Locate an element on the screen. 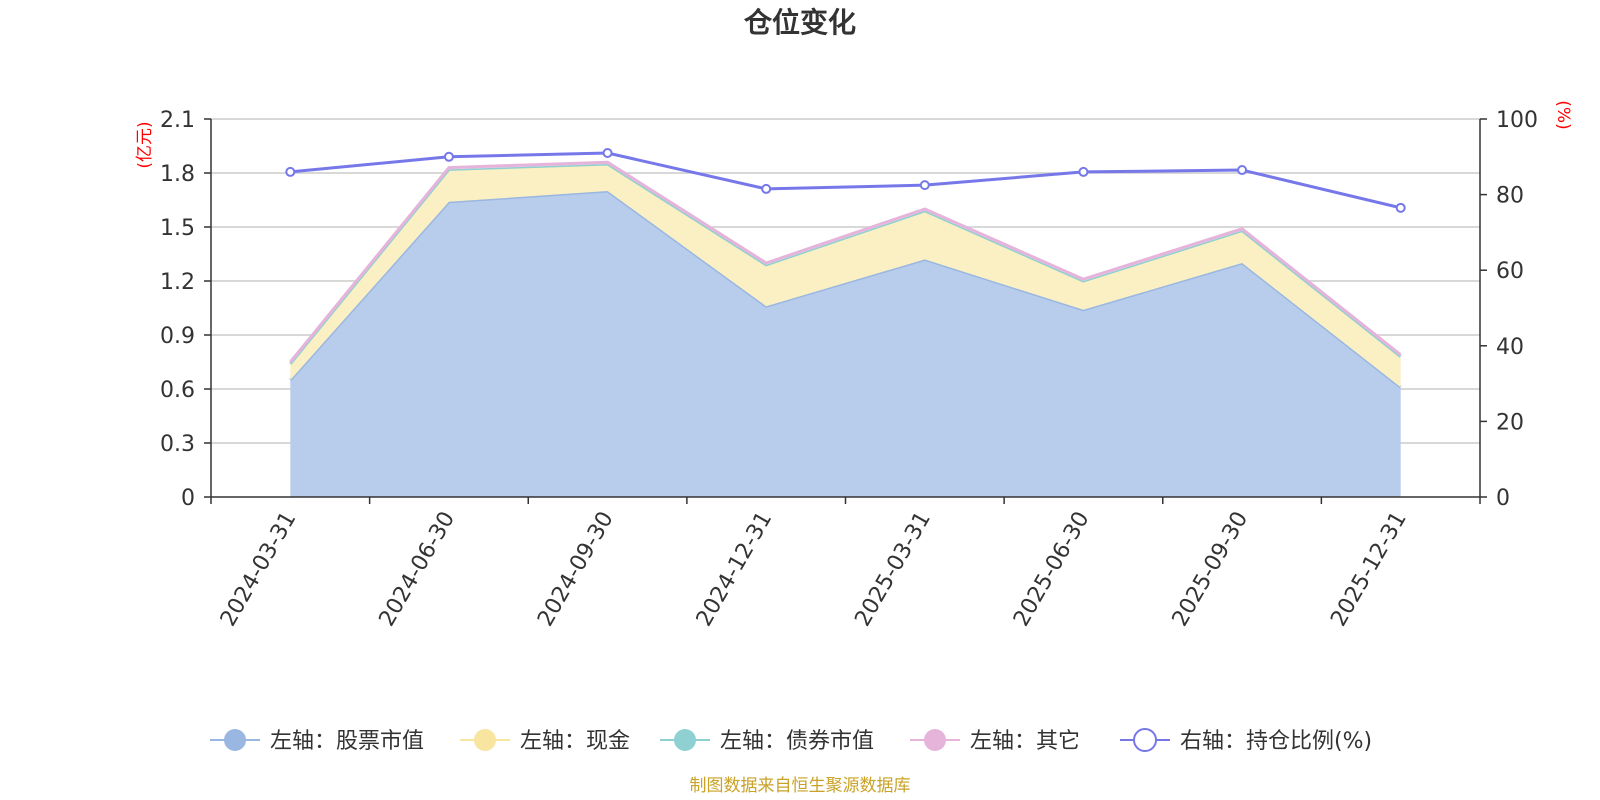  right-axis-unit: (%) is located at coordinates (1563, 114).